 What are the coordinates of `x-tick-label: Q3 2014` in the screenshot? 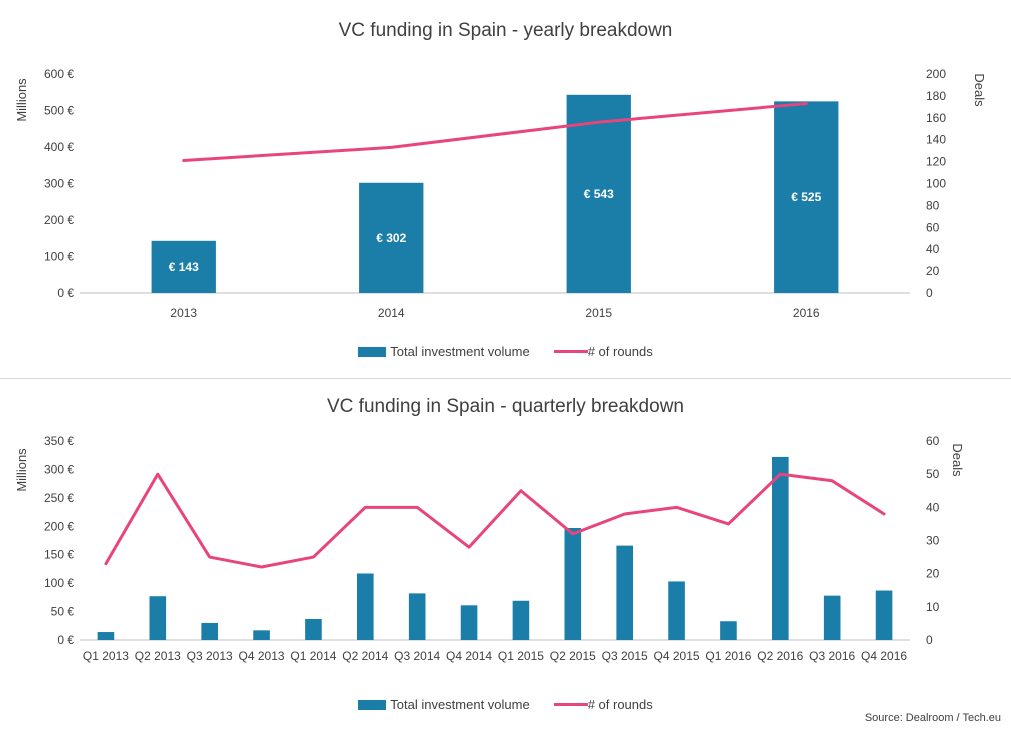 It's located at (417, 656).